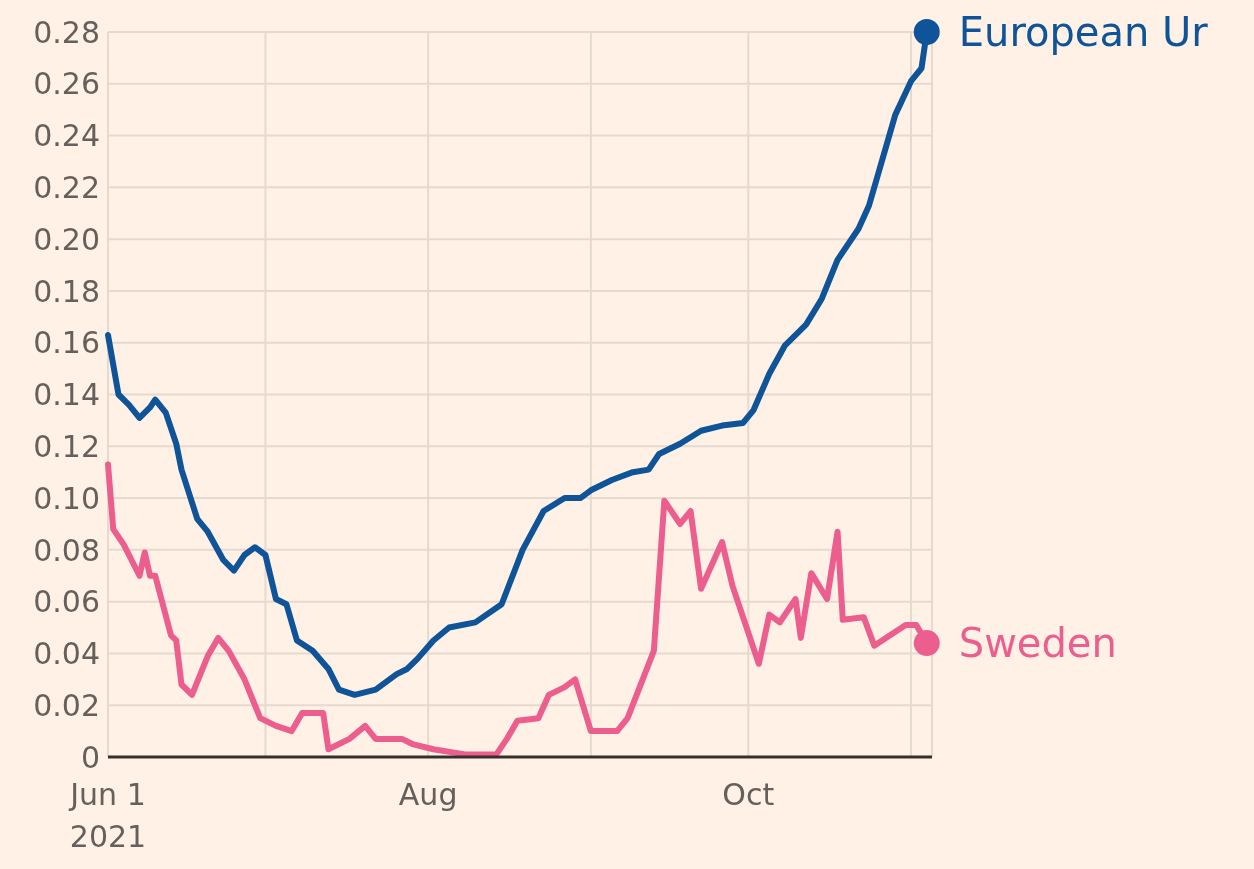 This screenshot has width=1254, height=869. I want to click on y-tick-label: 0.10, so click(66, 498).